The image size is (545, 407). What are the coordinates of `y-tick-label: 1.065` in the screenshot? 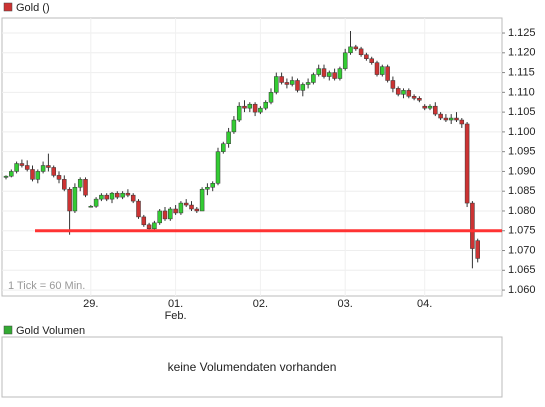 It's located at (522, 270).